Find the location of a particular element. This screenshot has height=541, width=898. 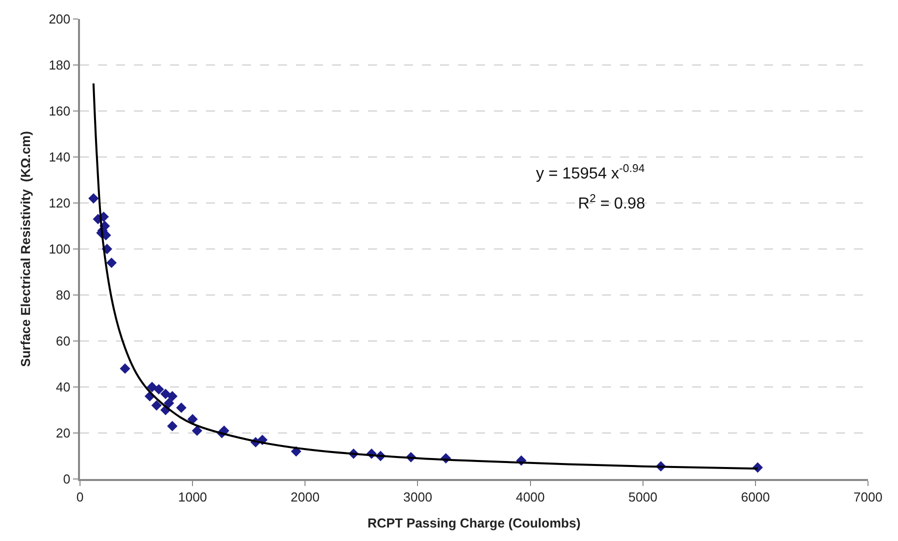

y-tick-label: 160 is located at coordinates (59, 111).